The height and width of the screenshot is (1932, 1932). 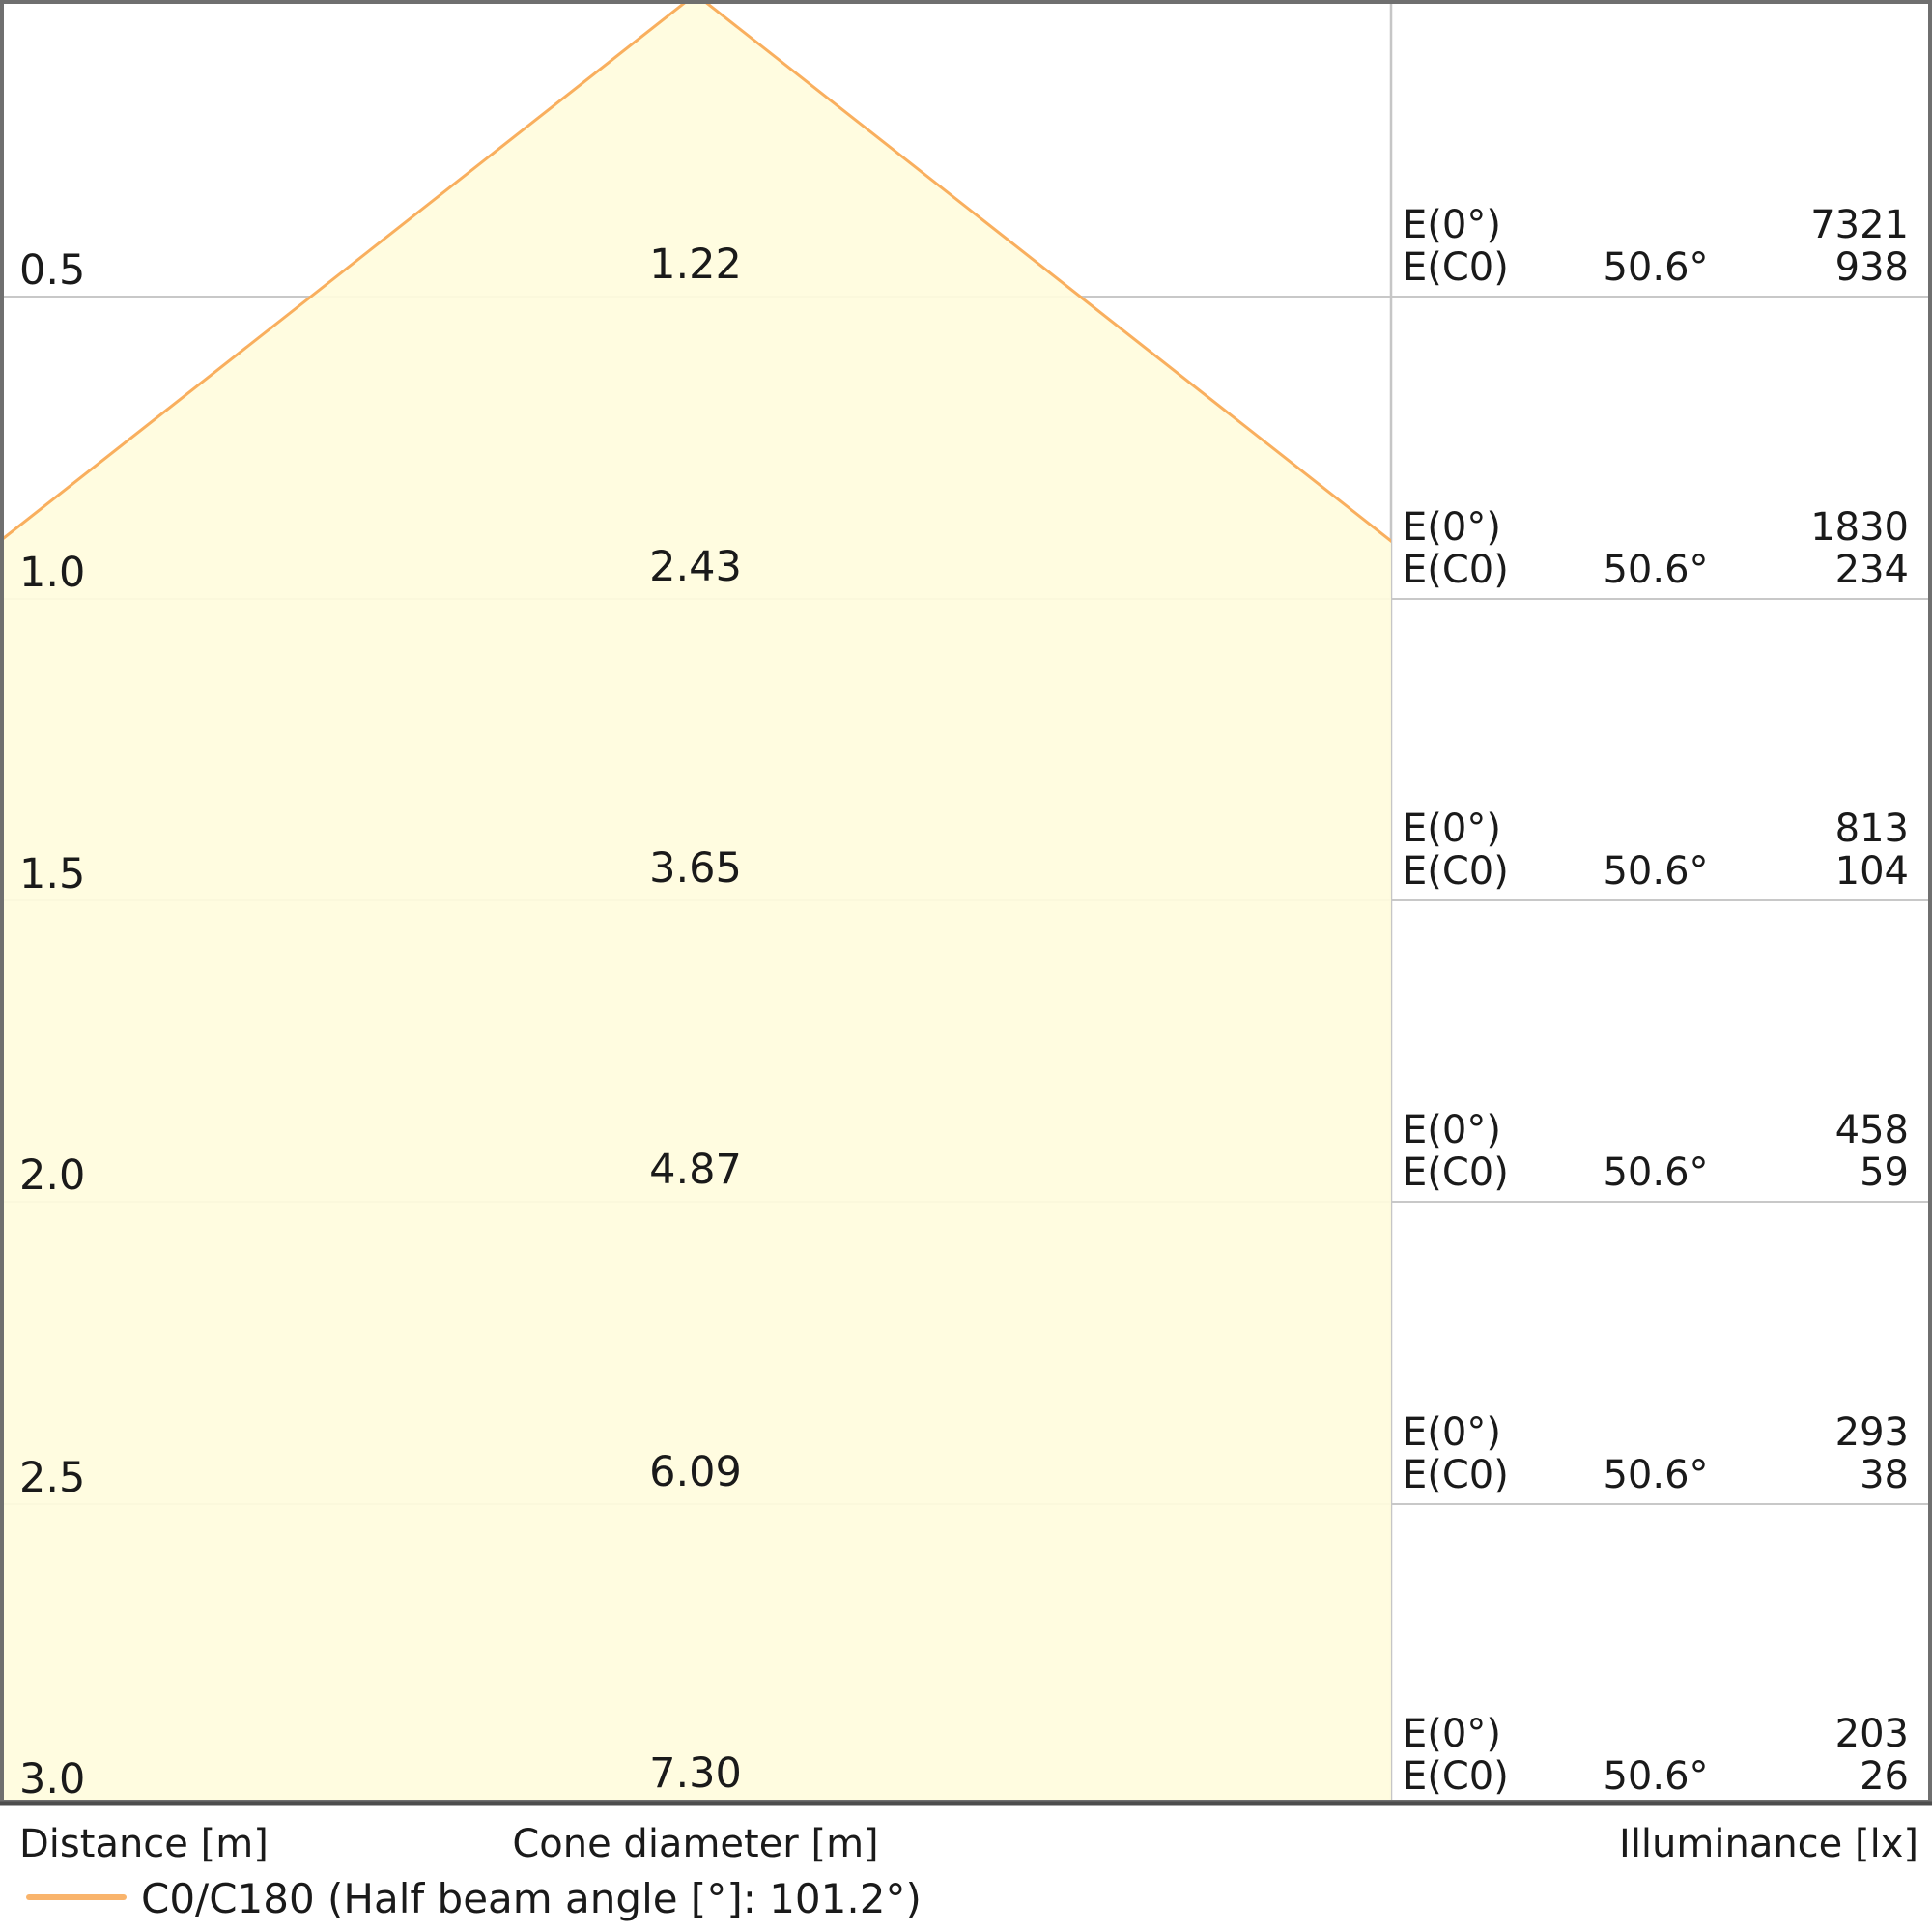 I want to click on e0-value: 203, so click(x=1871, y=1734).